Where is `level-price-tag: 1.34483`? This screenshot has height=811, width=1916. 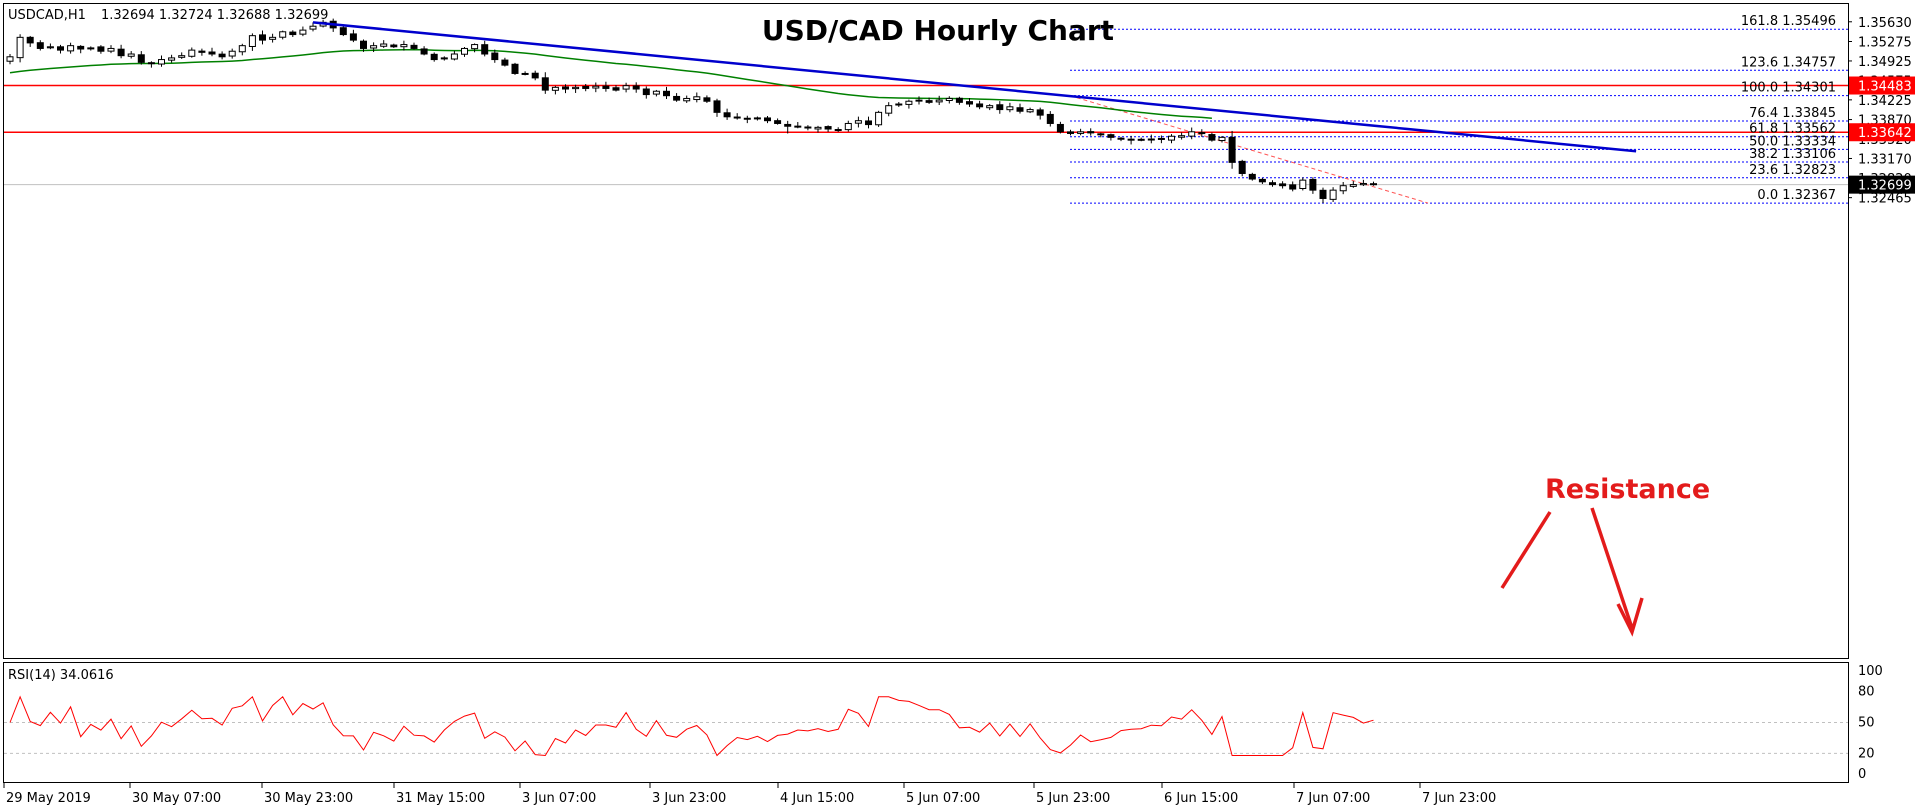 level-price-tag: 1.34483 is located at coordinates (1882, 85).